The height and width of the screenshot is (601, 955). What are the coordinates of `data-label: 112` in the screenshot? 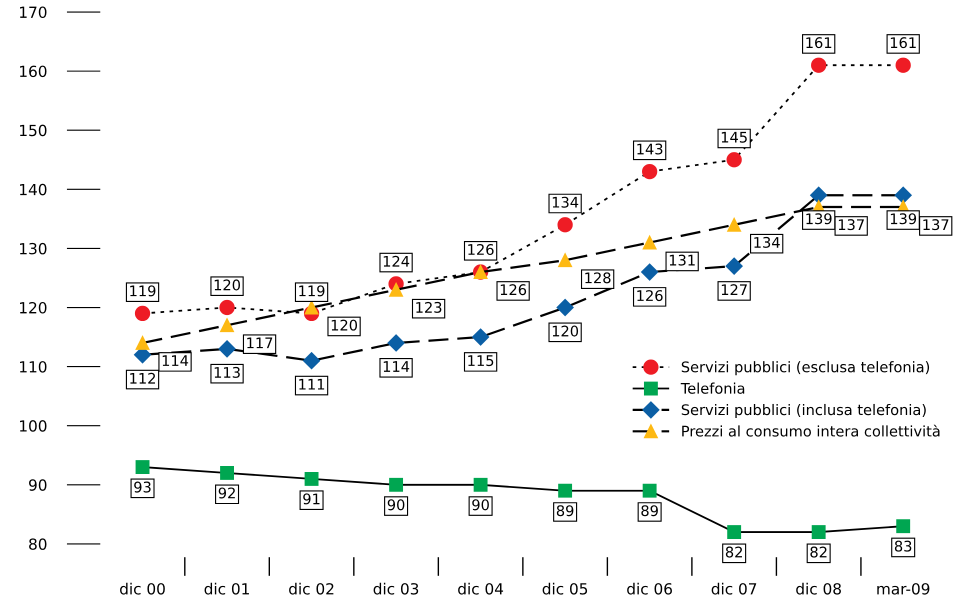 It's located at (142, 378).